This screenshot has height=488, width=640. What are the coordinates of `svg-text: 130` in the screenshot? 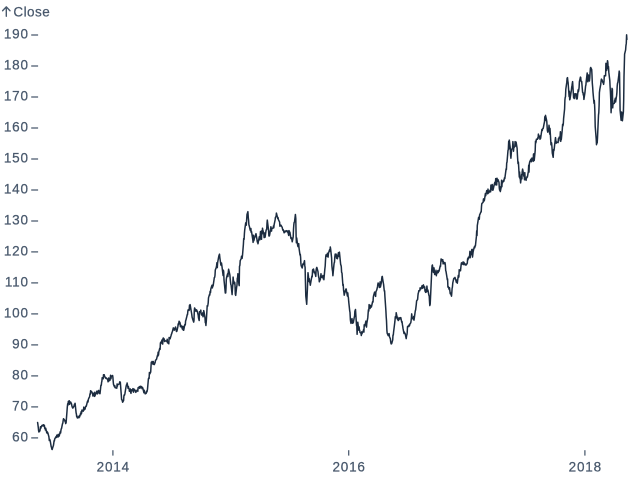 It's located at (16, 220).